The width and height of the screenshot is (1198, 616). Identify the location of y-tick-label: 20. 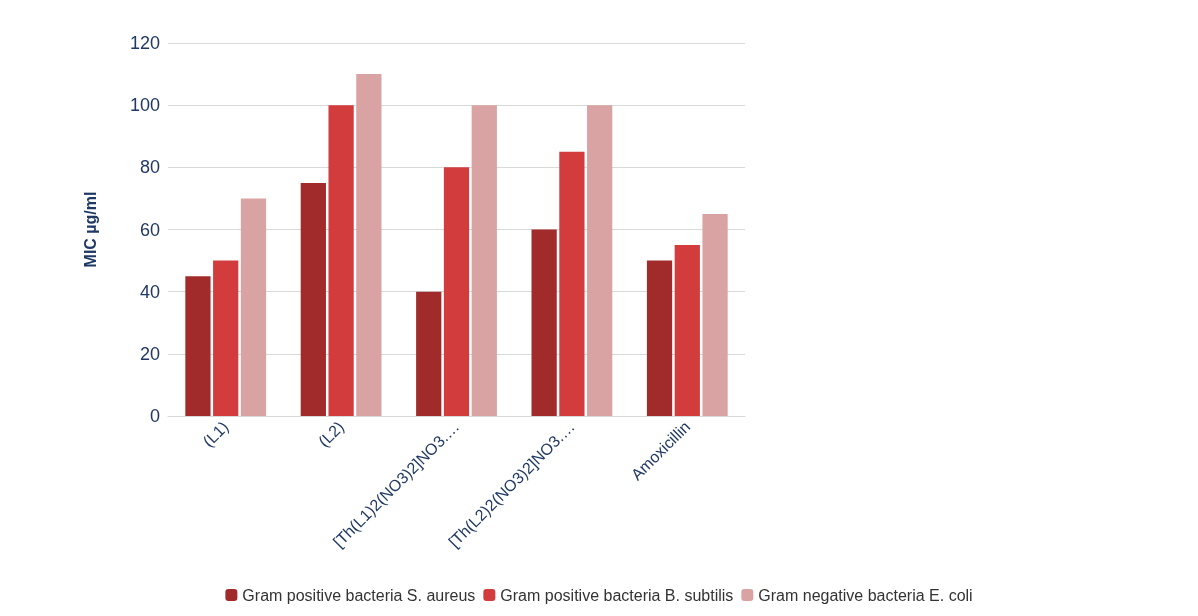
(149, 353).